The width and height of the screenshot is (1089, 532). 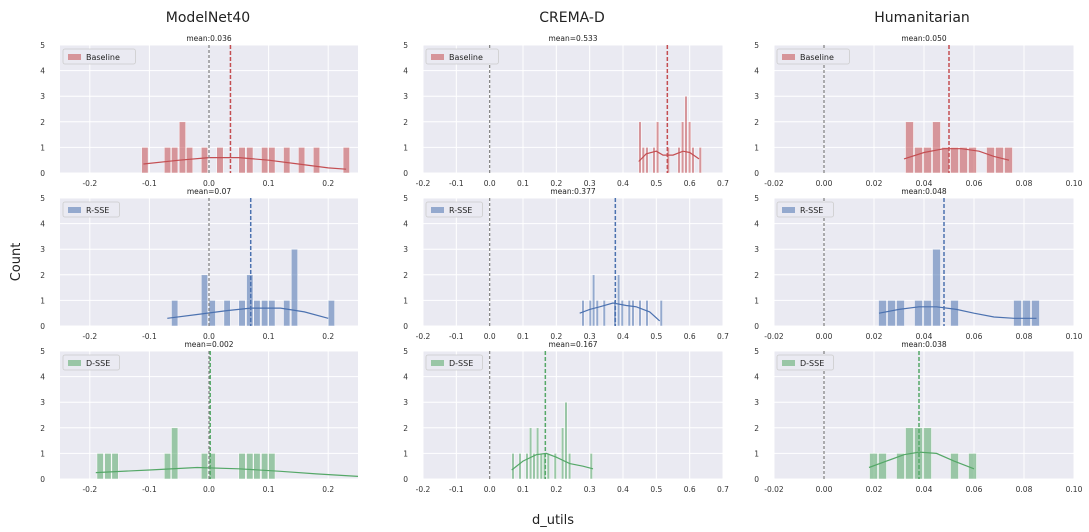 I want to click on x-tick-label: -0.02, so click(x=774, y=489).